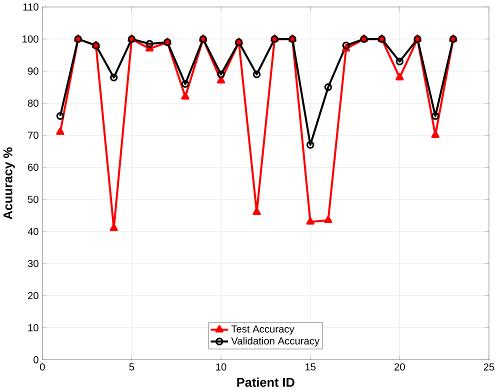 The height and width of the screenshot is (390, 498). Describe the element at coordinates (9, 183) in the screenshot. I see `y-axis-title: Acuuracy %` at that location.